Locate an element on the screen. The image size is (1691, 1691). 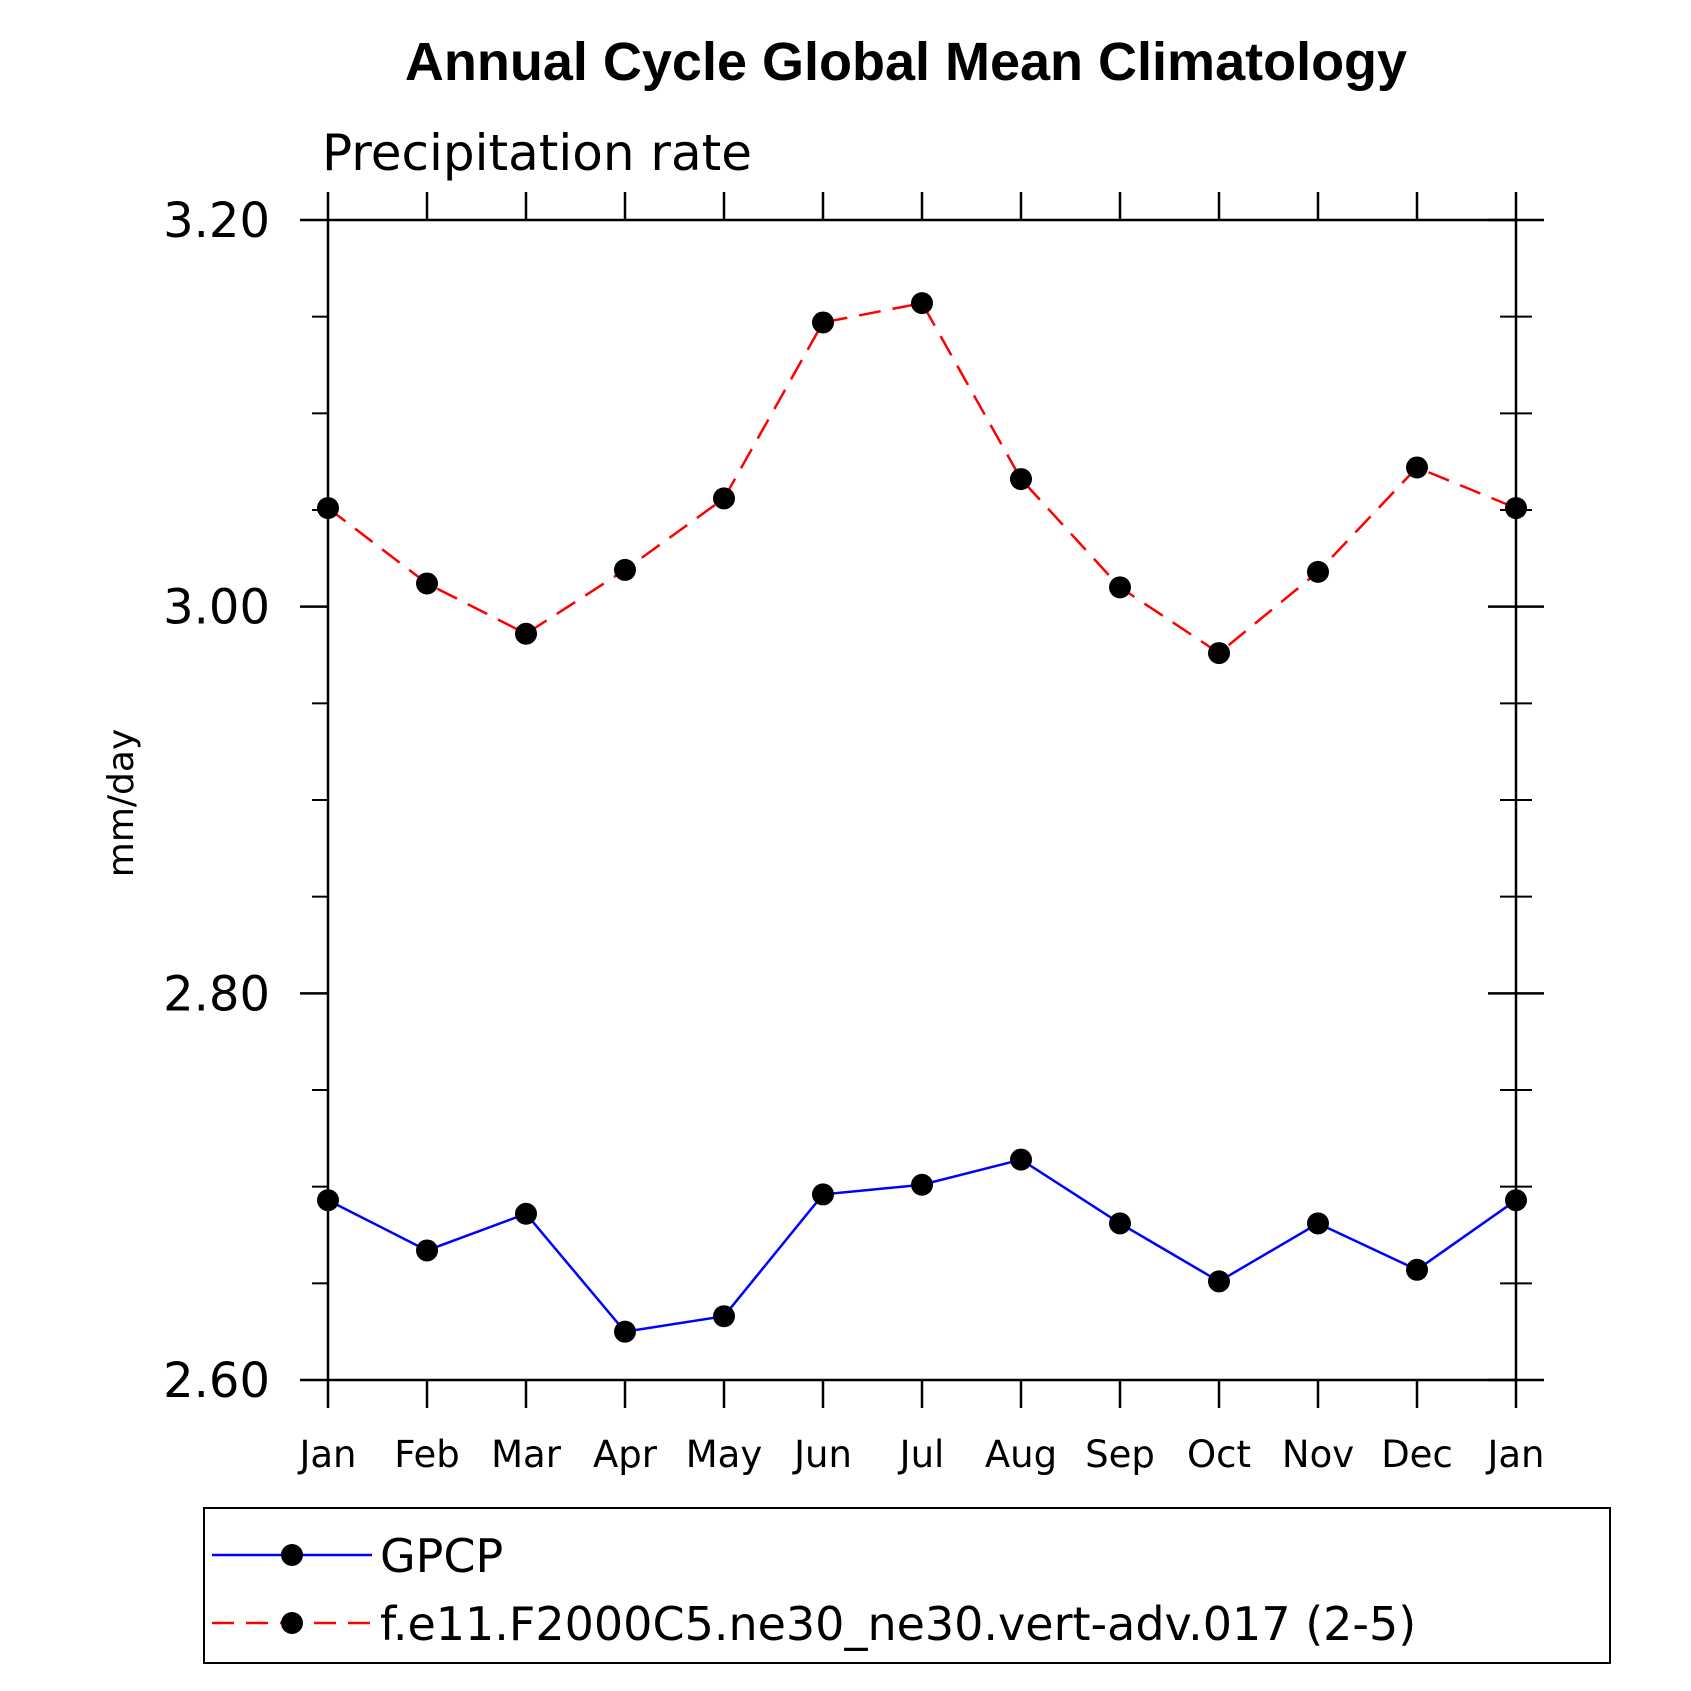
x-tick-label: Mar is located at coordinates (526, 1454).